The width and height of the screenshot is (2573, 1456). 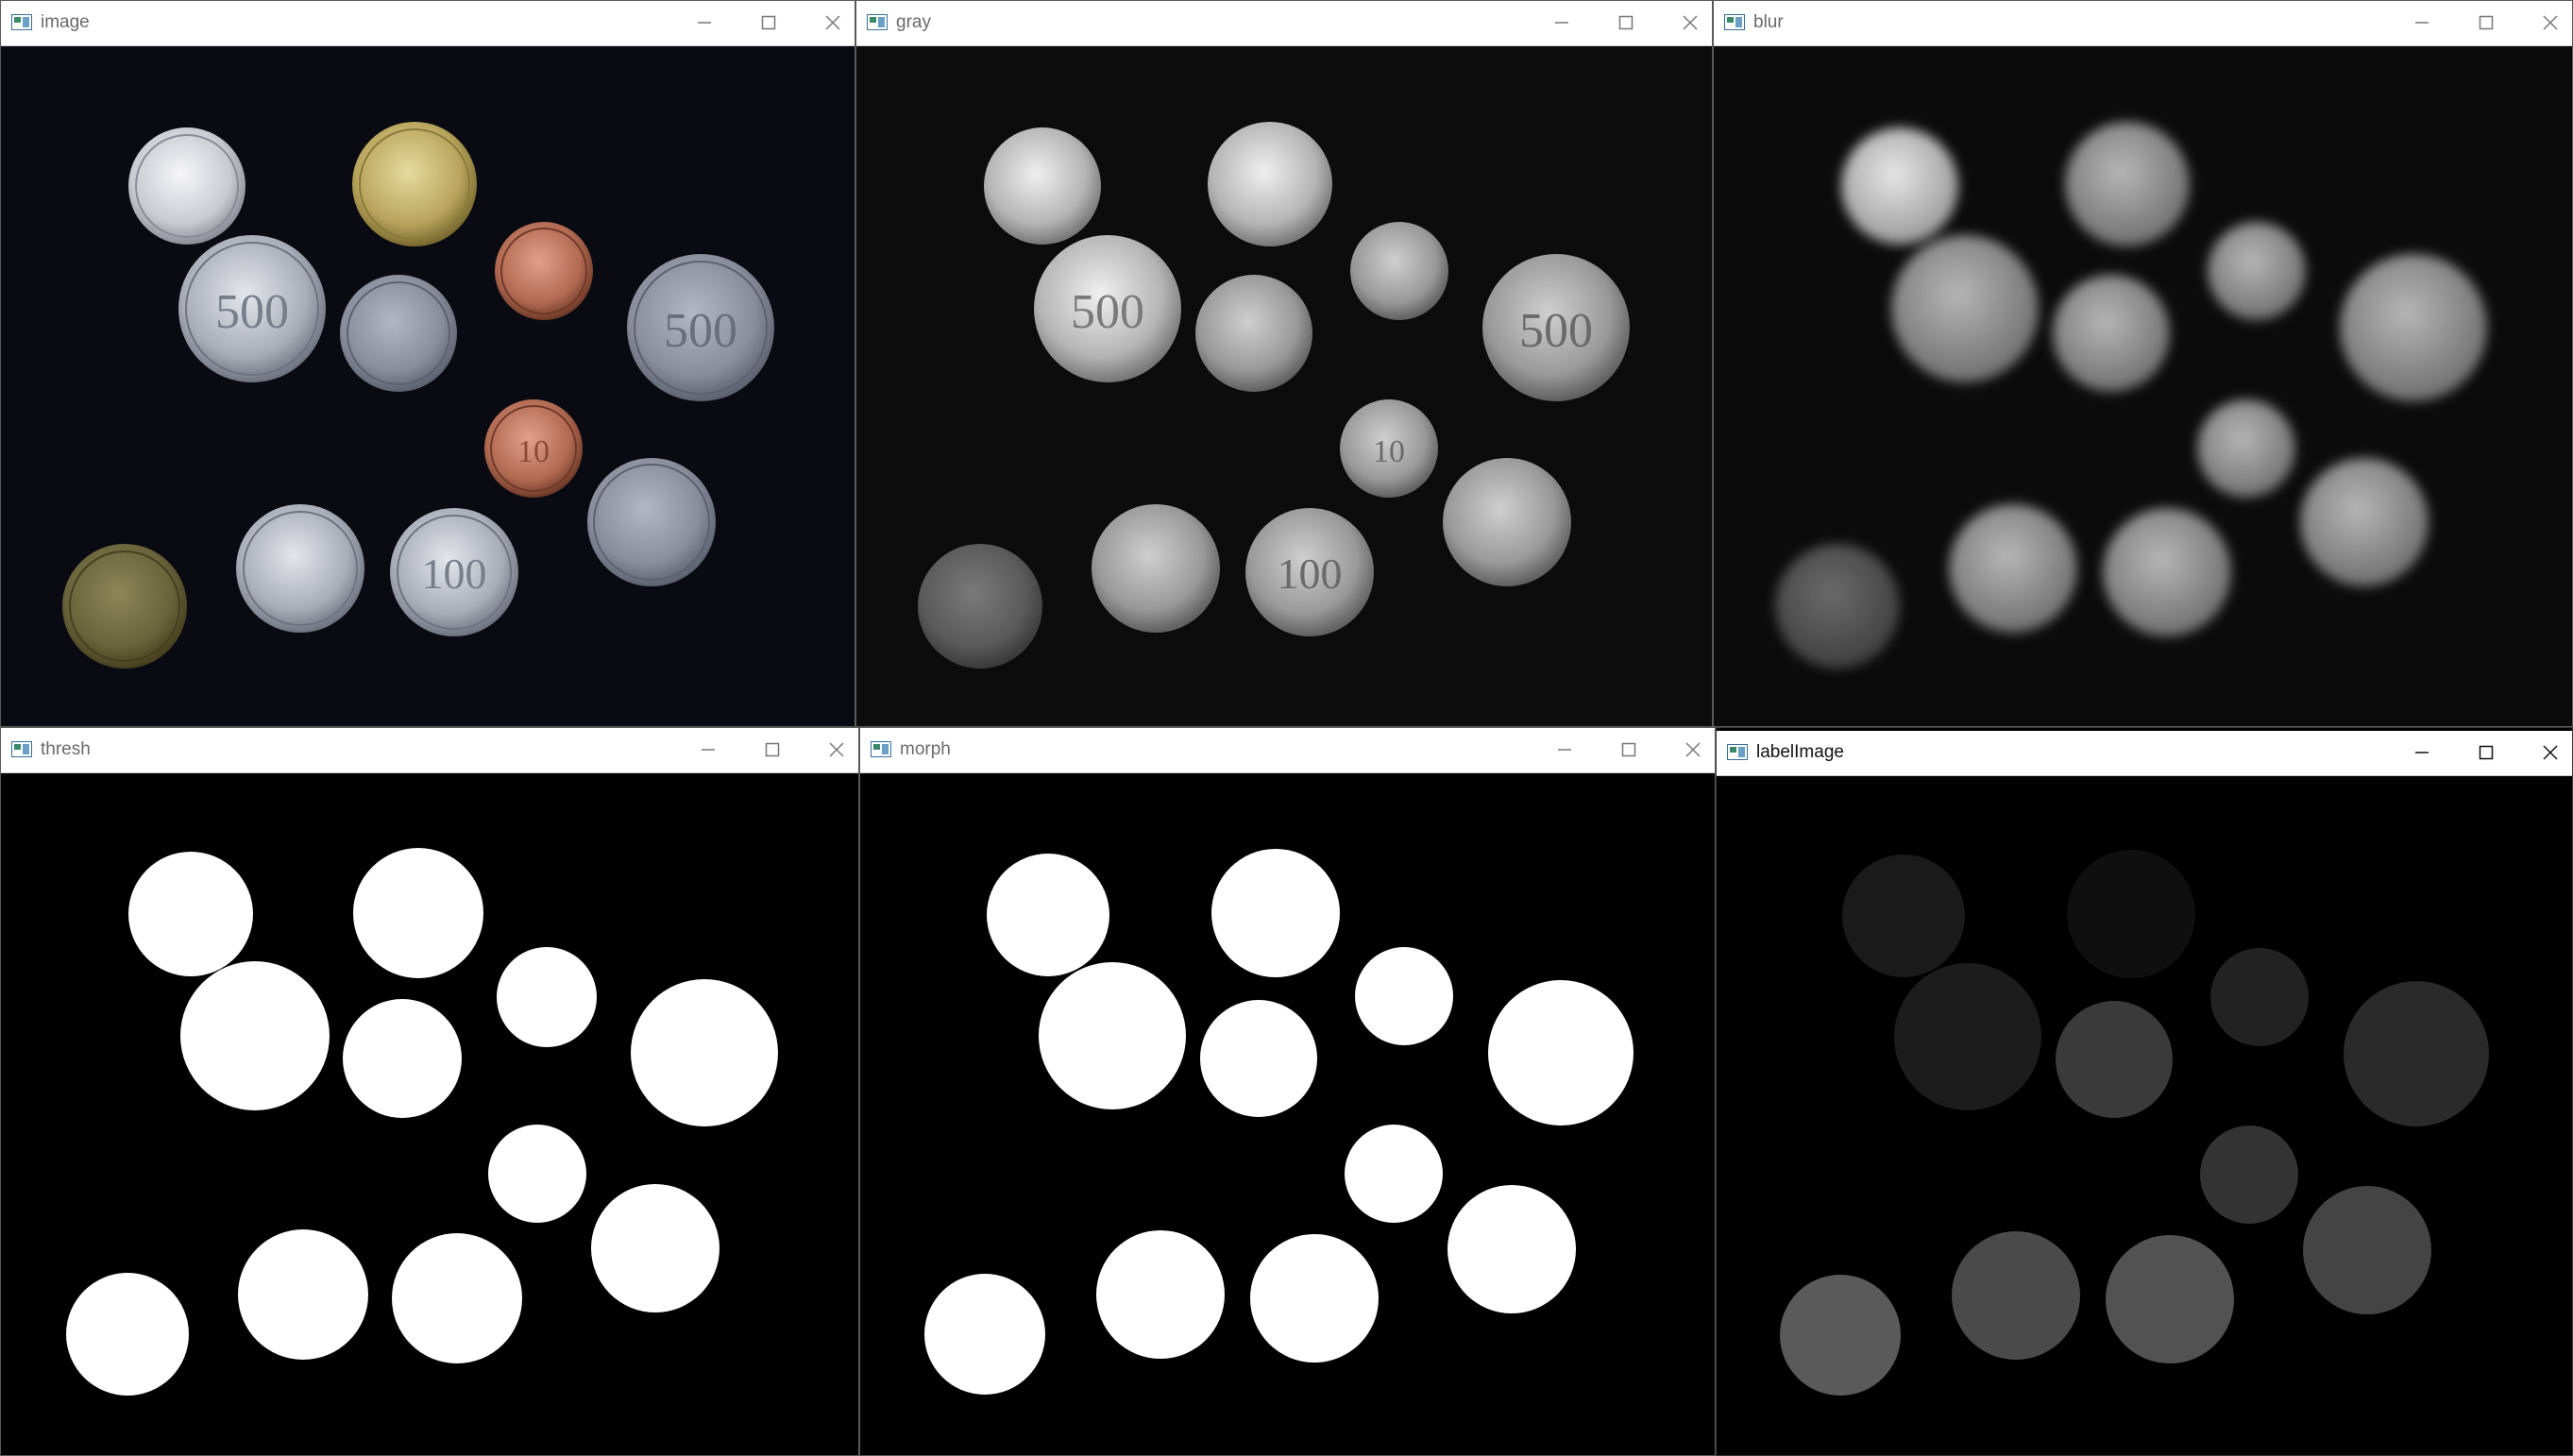 What do you see at coordinates (1287, 750) in the screenshot?
I see `titlebar: morph` at bounding box center [1287, 750].